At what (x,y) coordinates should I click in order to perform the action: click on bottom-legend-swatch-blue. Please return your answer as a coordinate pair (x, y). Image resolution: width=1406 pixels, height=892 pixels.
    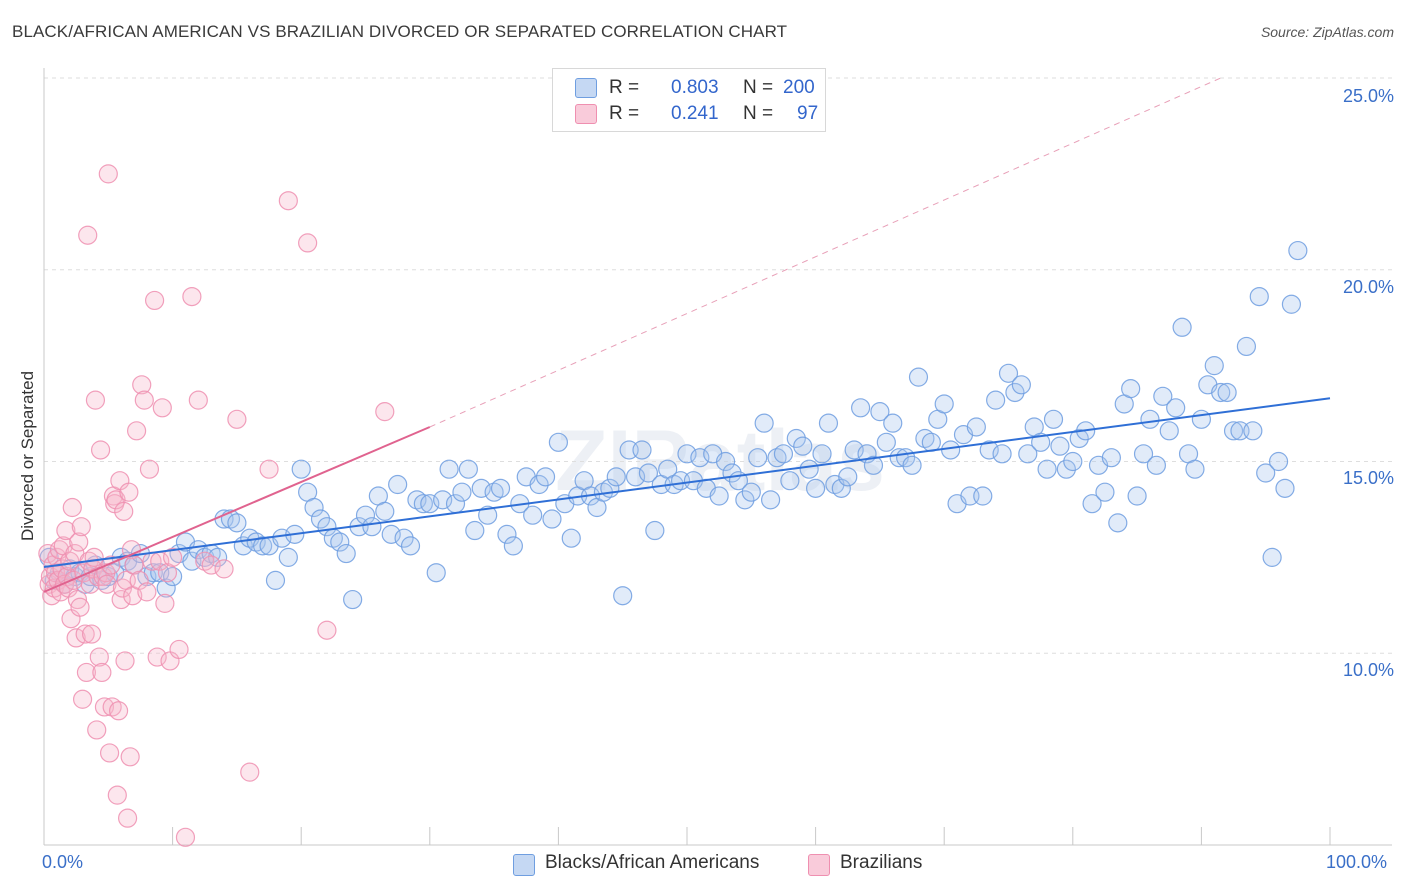
    Looking at the image, I should click on (524, 865).